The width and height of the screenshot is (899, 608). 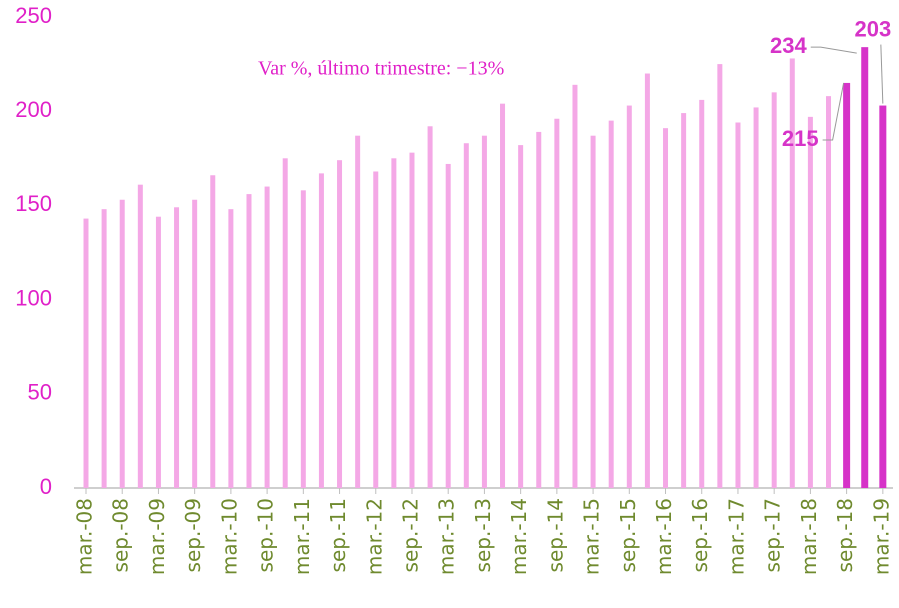 I want to click on x-tick-label: mar.-16, so click(x=664, y=536).